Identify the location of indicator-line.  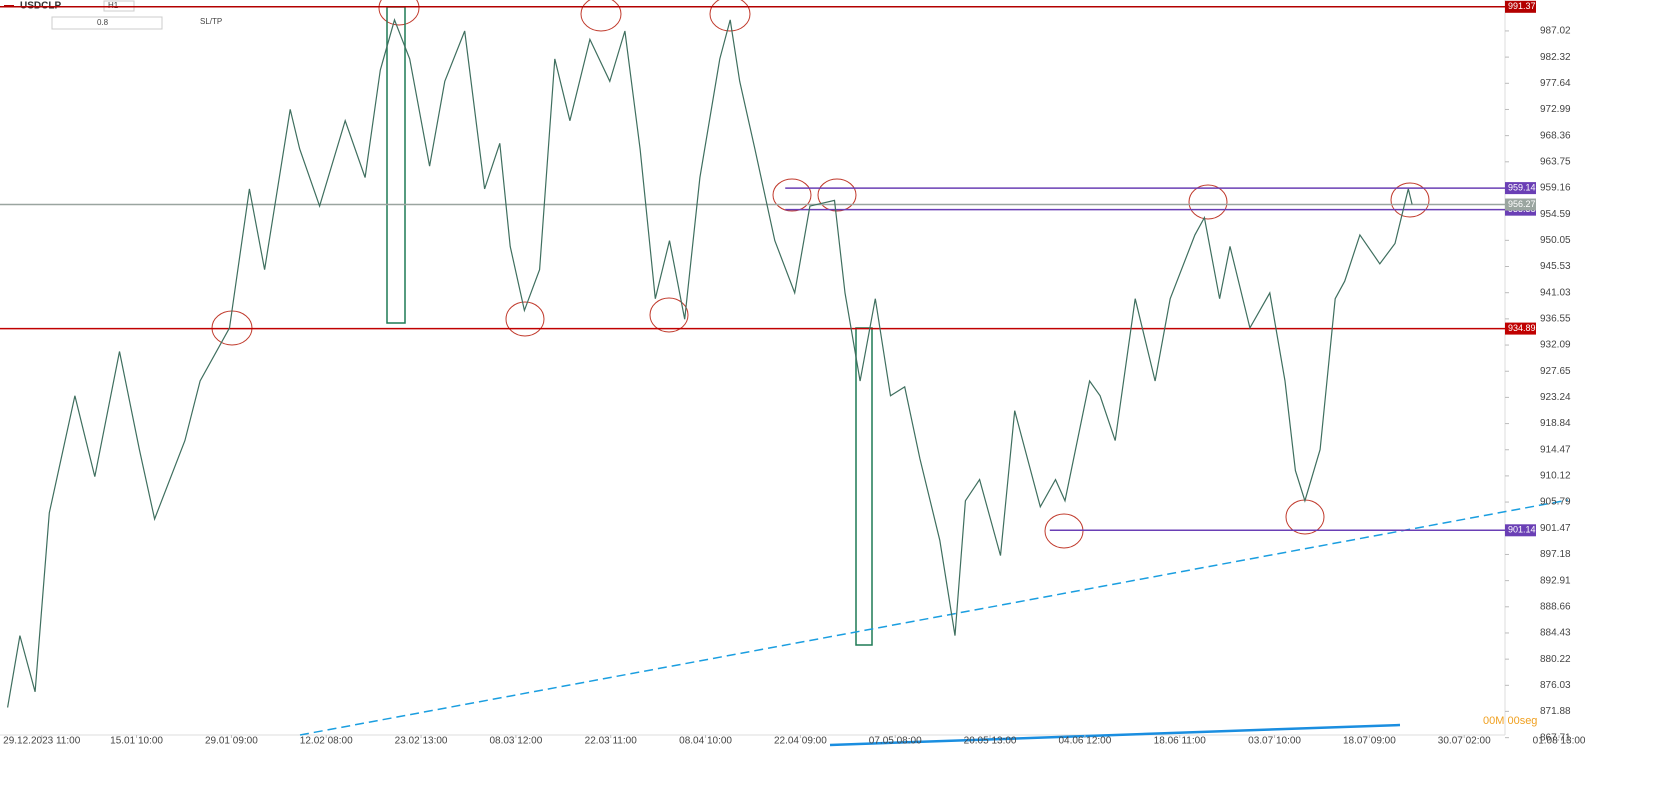
(1115, 735).